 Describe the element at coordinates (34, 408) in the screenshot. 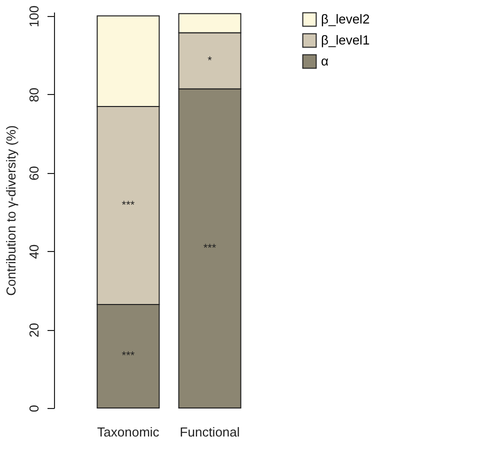

I see `y-tick-label: 0` at that location.